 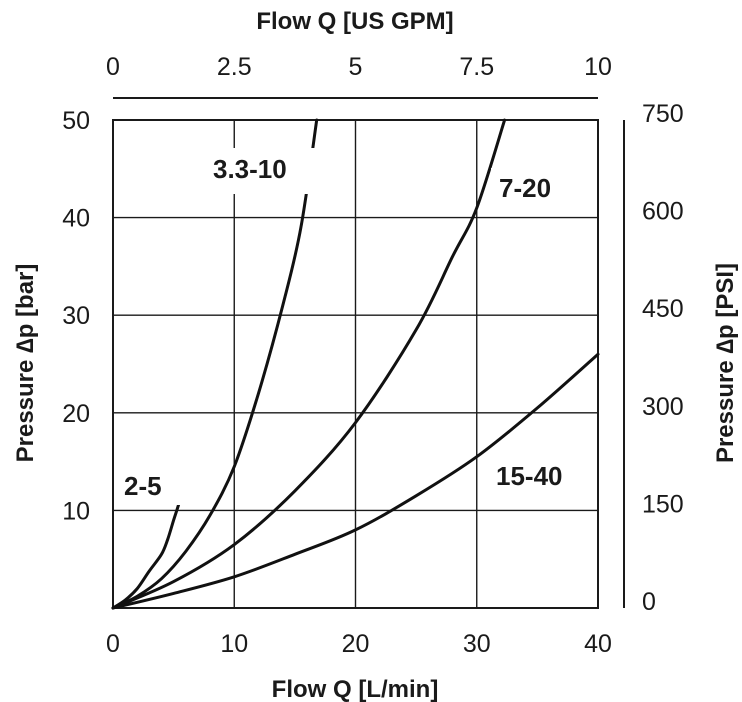 I want to click on y2-tick-label: 750, so click(x=663, y=114).